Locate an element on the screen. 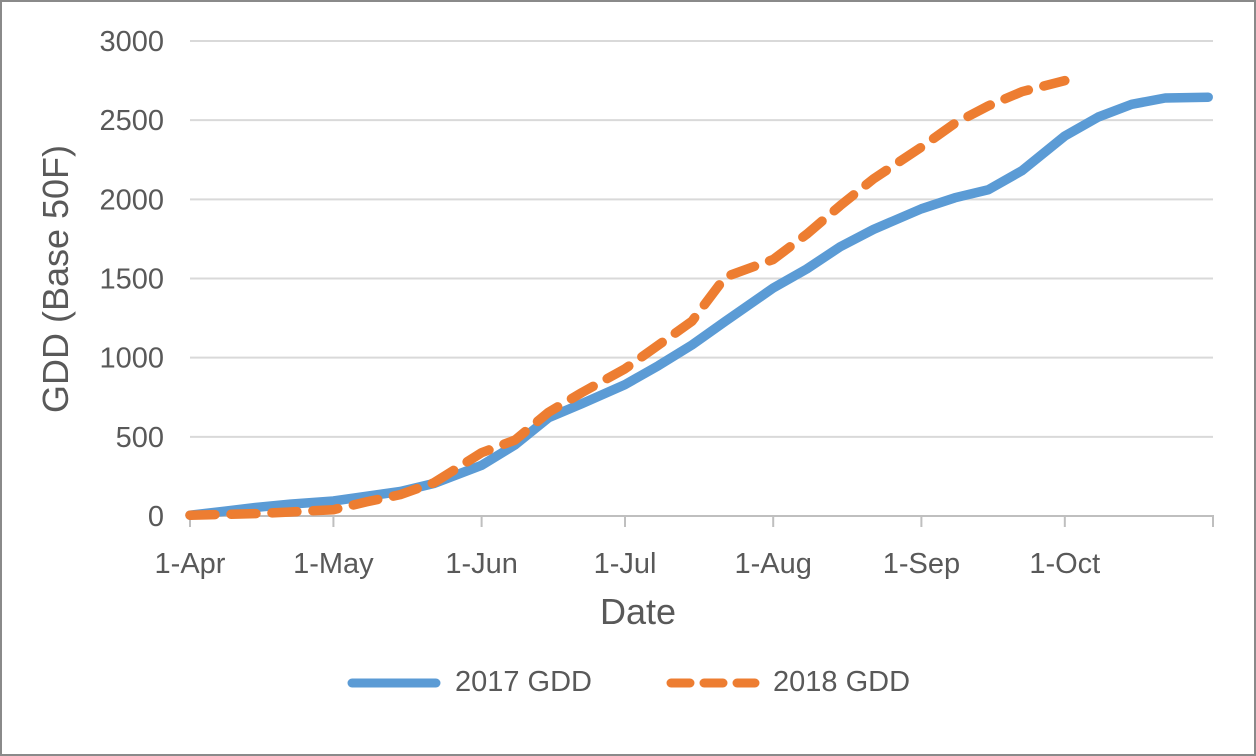 The image size is (1256, 756). y-tick-label: 1000 is located at coordinates (131, 359).